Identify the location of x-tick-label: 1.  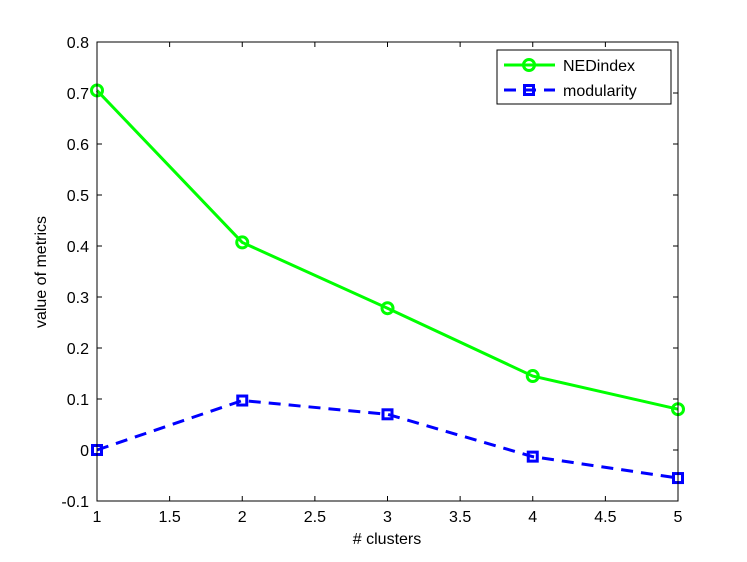
(97, 517).